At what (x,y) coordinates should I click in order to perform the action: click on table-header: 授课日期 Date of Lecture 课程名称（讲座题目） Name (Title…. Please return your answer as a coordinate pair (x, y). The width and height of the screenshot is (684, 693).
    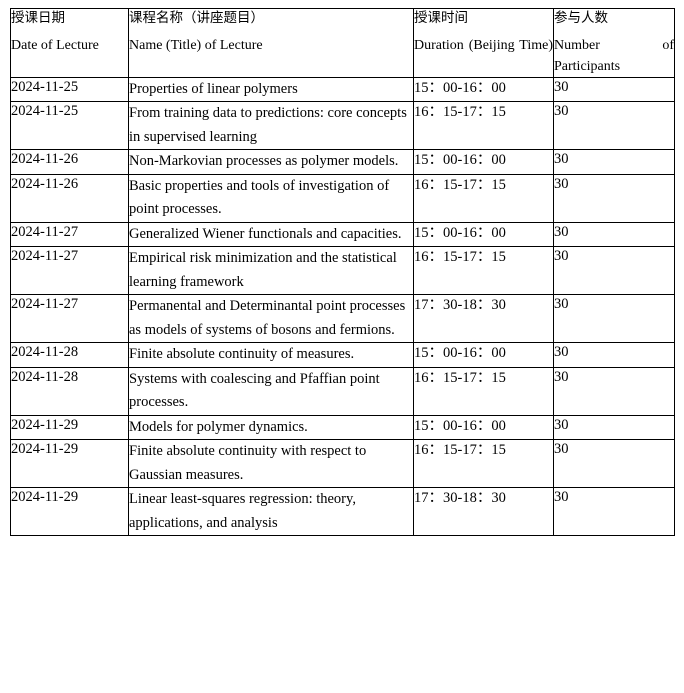
    Looking at the image, I should click on (342, 43).